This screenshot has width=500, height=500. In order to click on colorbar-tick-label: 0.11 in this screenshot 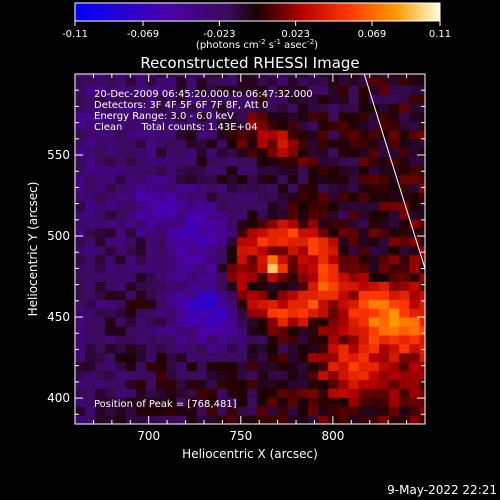, I will do `click(440, 34)`.